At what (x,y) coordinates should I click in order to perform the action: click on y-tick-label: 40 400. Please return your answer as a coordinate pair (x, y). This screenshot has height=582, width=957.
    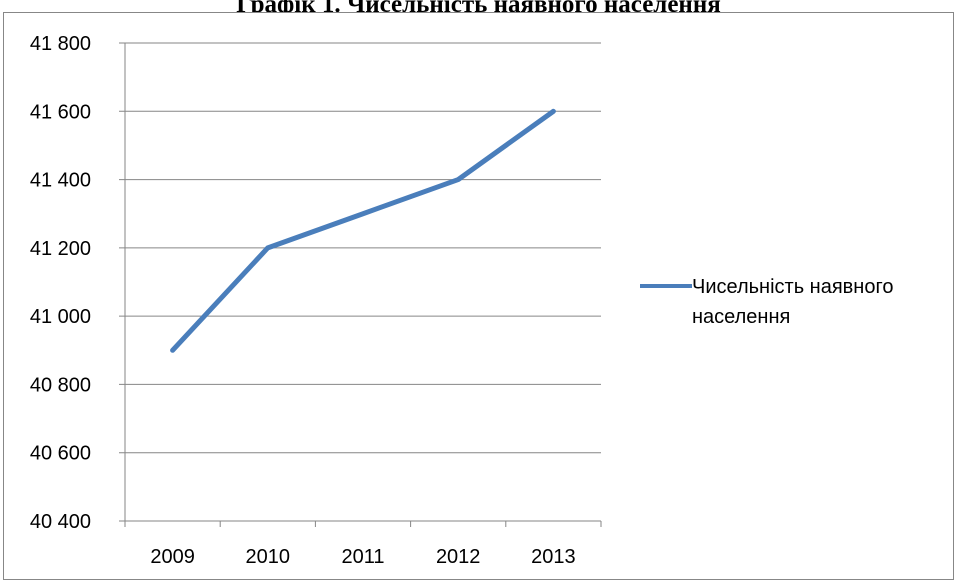
    Looking at the image, I should click on (60, 522).